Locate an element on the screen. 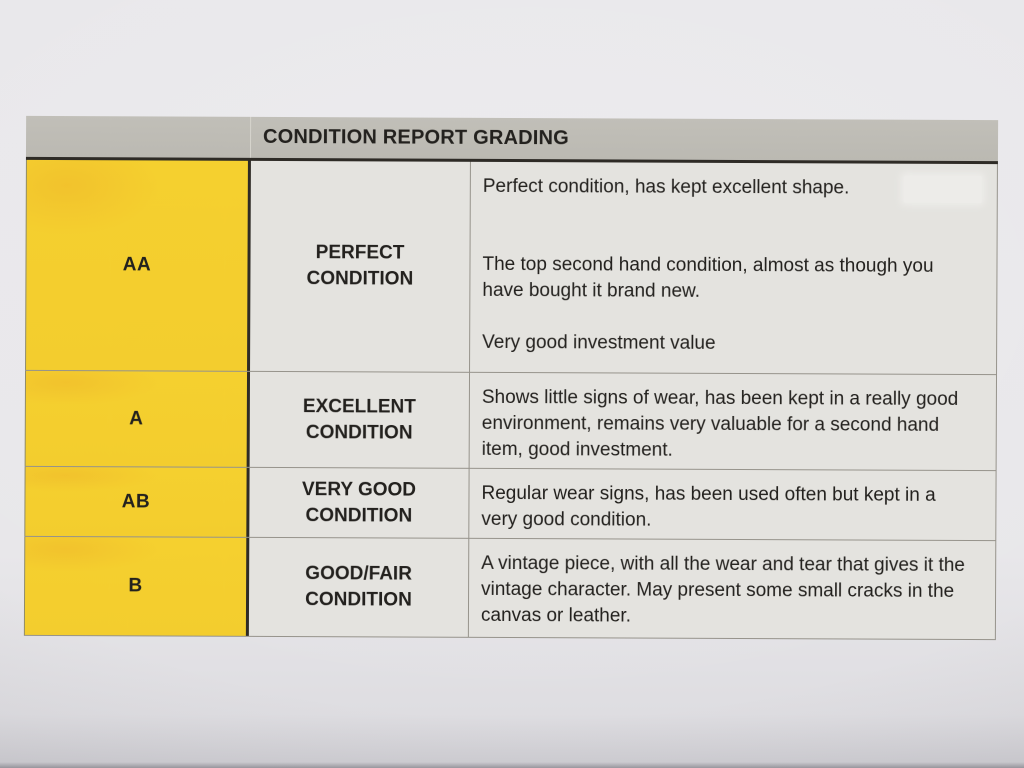  condition-label: GOOD/FAIR CONDITION is located at coordinates (358, 587).